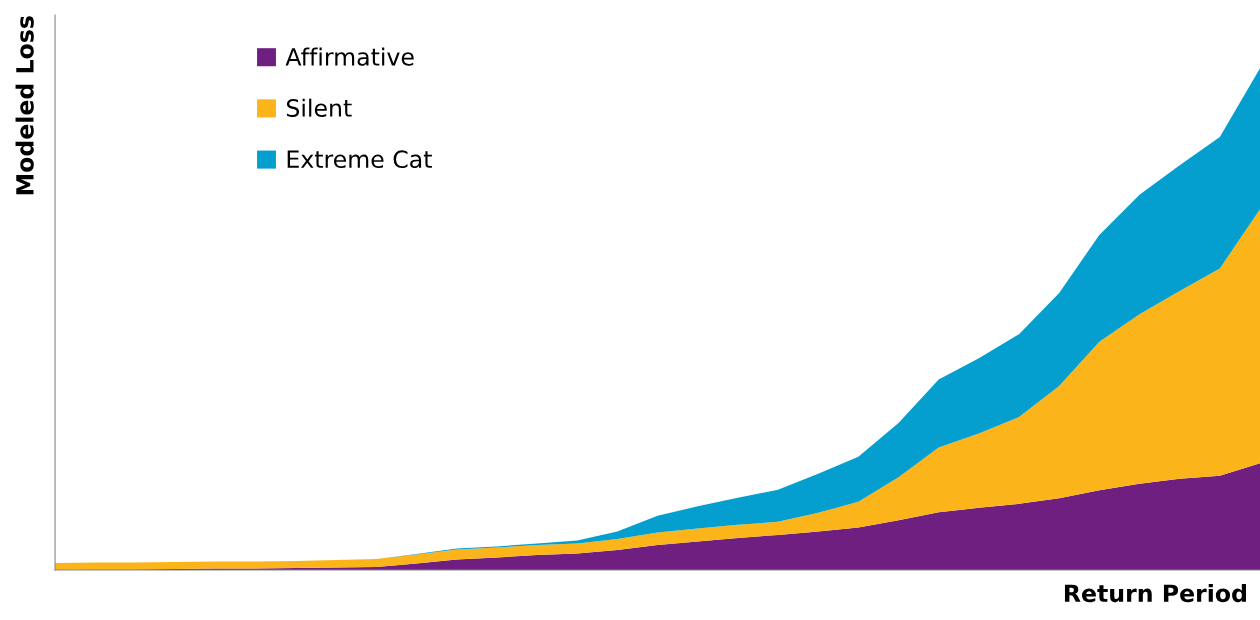  I want to click on x-axis-title: Return Period, so click(1155, 593).